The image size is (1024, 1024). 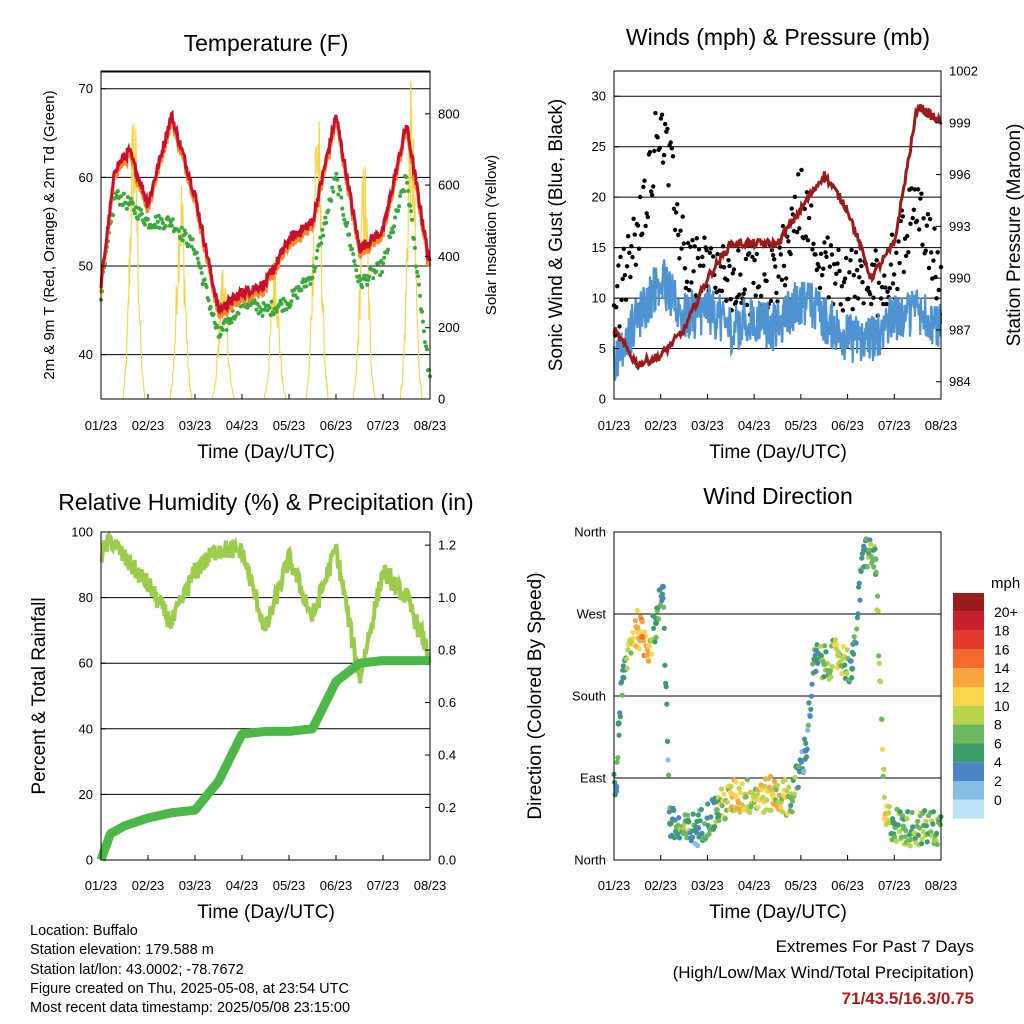 I want to click on y-tick-label: 40, so click(x=86, y=728).